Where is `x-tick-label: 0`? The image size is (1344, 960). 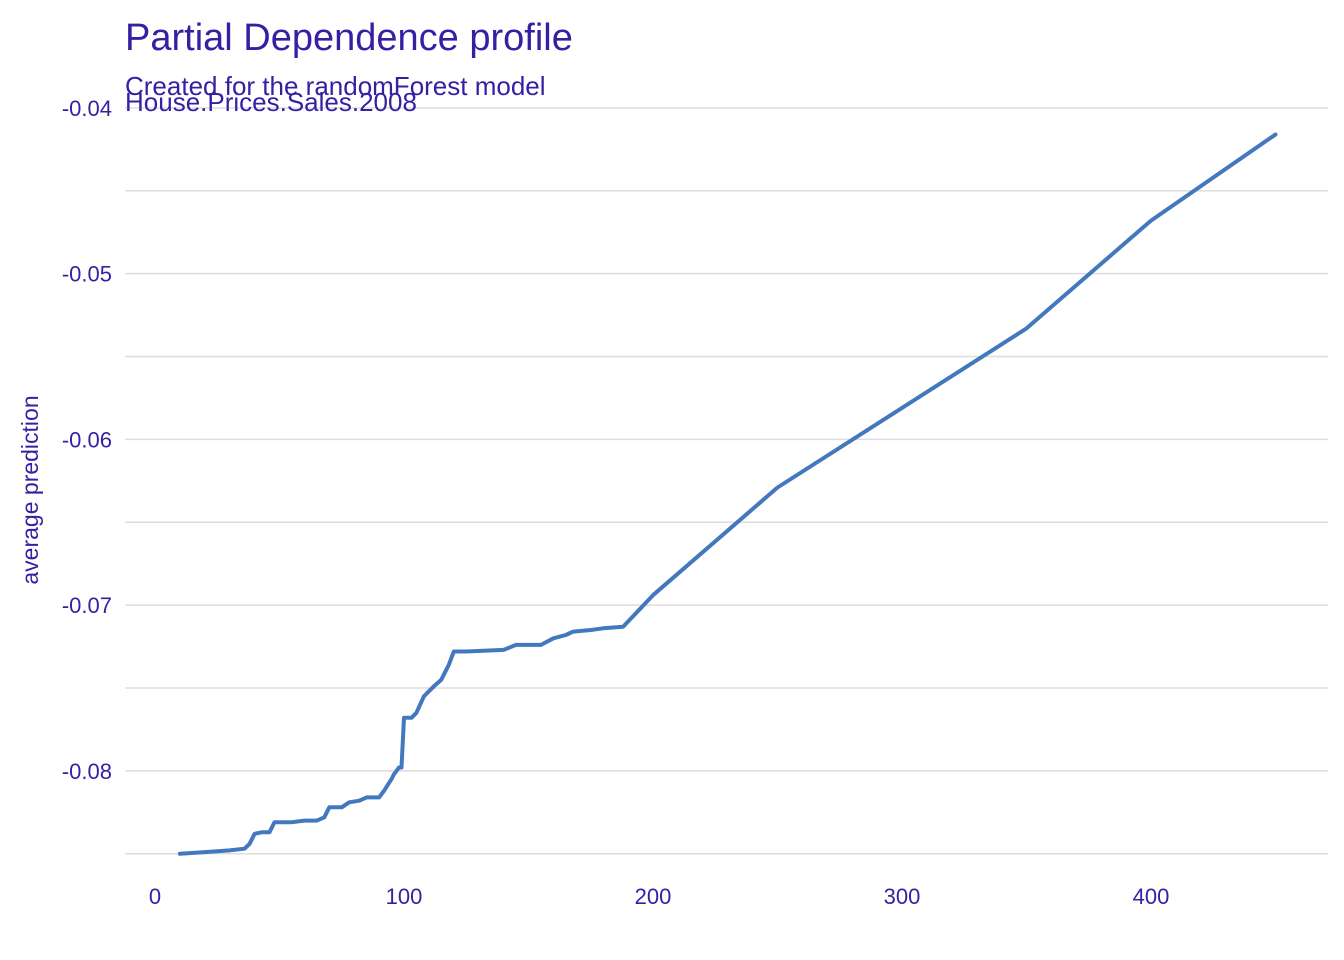
x-tick-label: 0 is located at coordinates (155, 896).